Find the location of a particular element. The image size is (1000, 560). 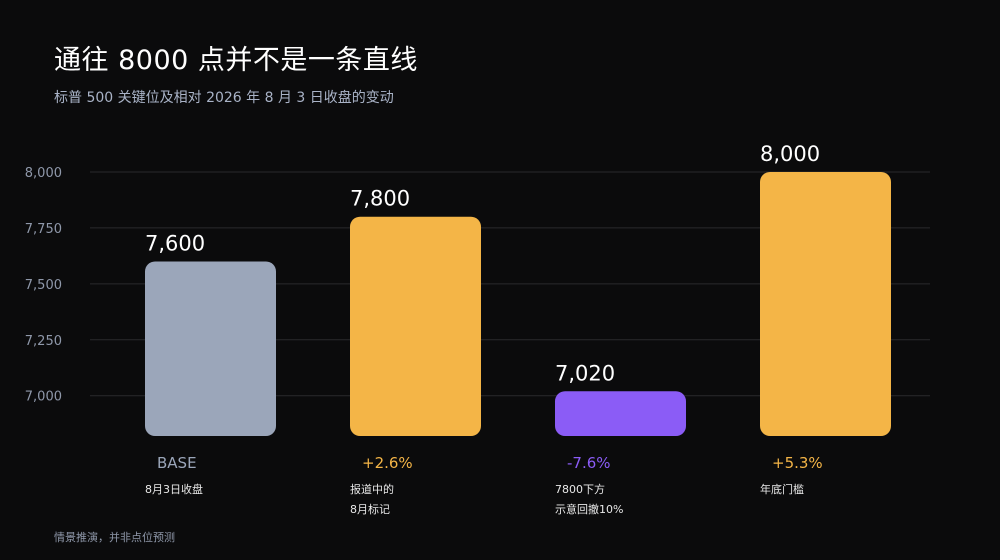

change-label: +2.6% is located at coordinates (387, 463).